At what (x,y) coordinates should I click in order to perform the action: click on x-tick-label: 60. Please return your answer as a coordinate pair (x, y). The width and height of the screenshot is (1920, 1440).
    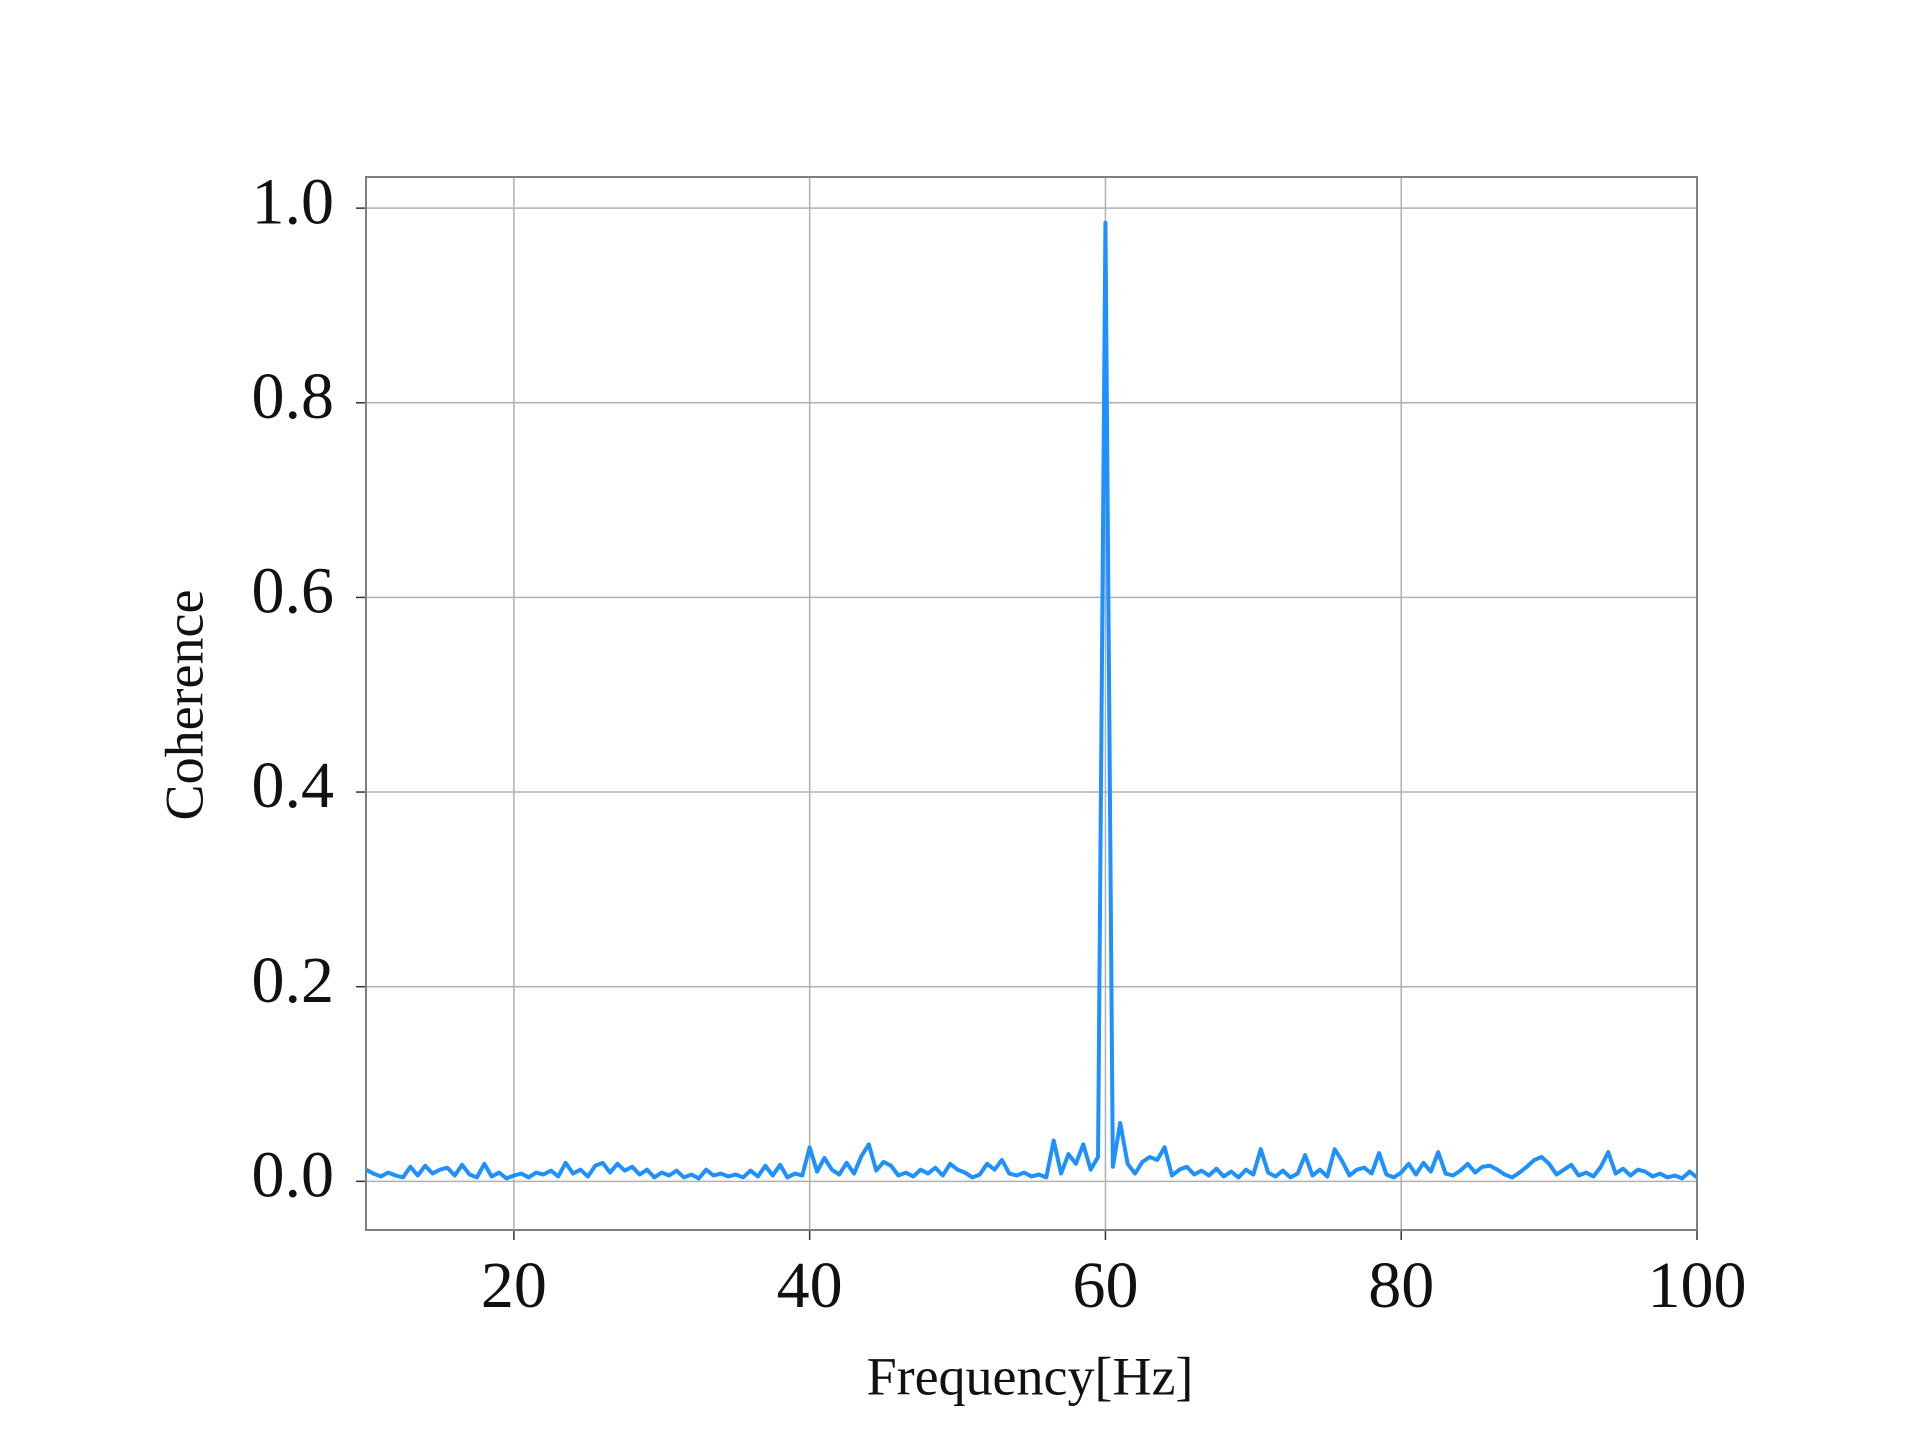
    Looking at the image, I should click on (1105, 1285).